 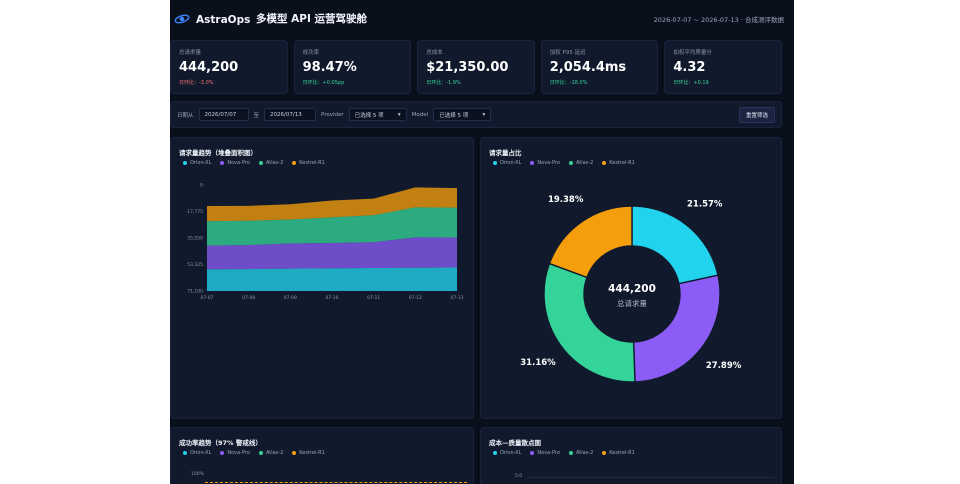 What do you see at coordinates (206, 298) in the screenshot?
I see `x-tick-label: 07-07` at bounding box center [206, 298].